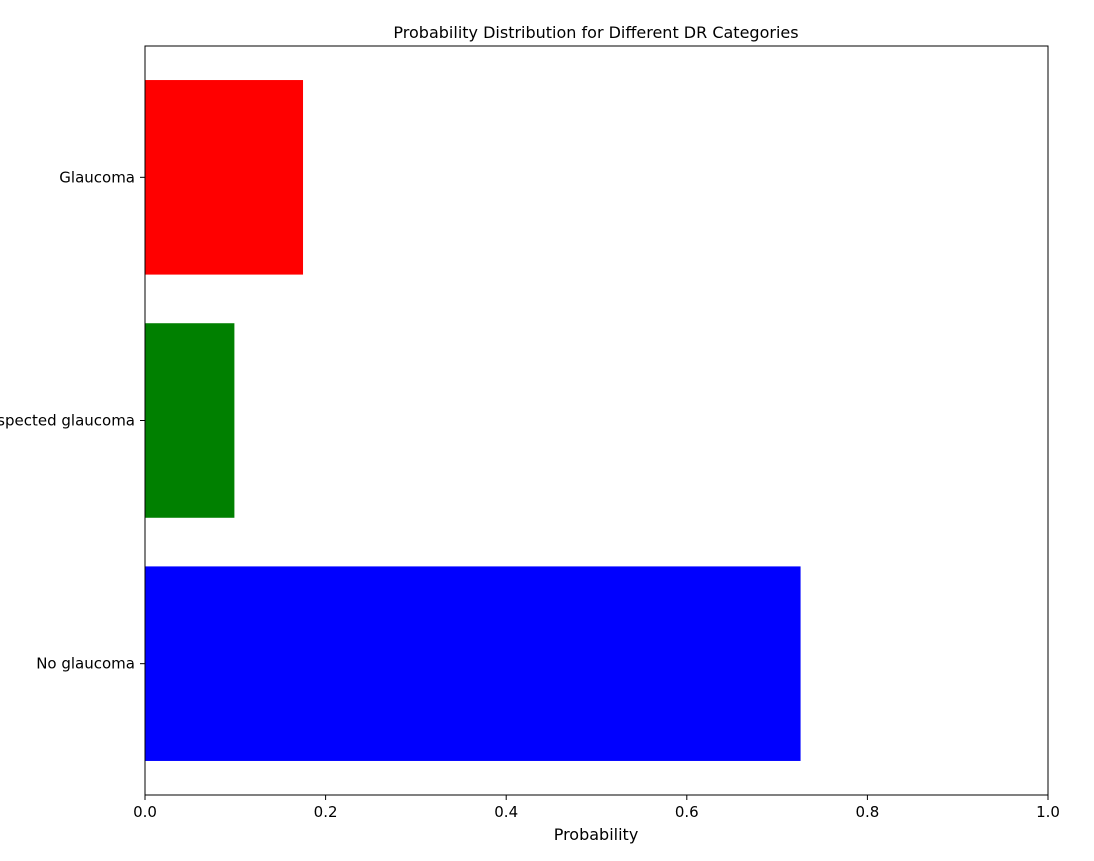 The image size is (1094, 861). What do you see at coordinates (67, 421) in the screenshot?
I see `y-tick-label-suspected-glaucoma: Suspected glaucoma` at bounding box center [67, 421].